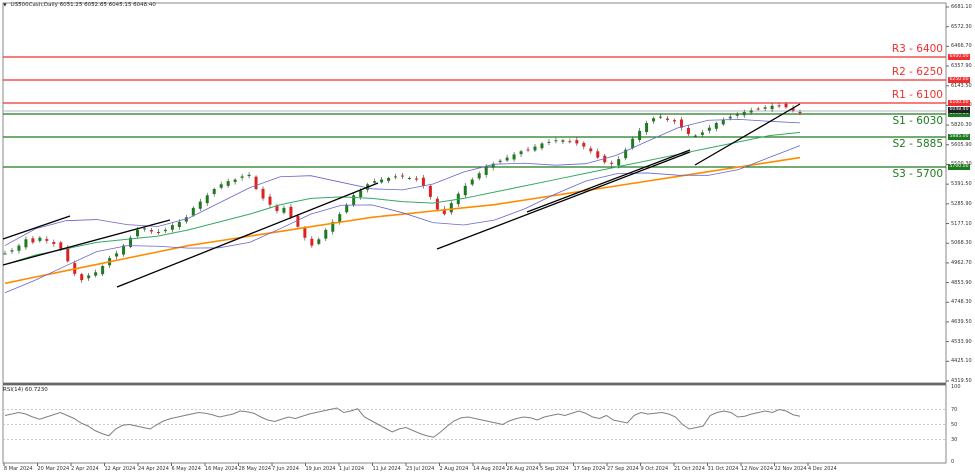 This screenshot has height=476, width=975. I want to click on y-tick-label: 6143.50, so click(961, 85).